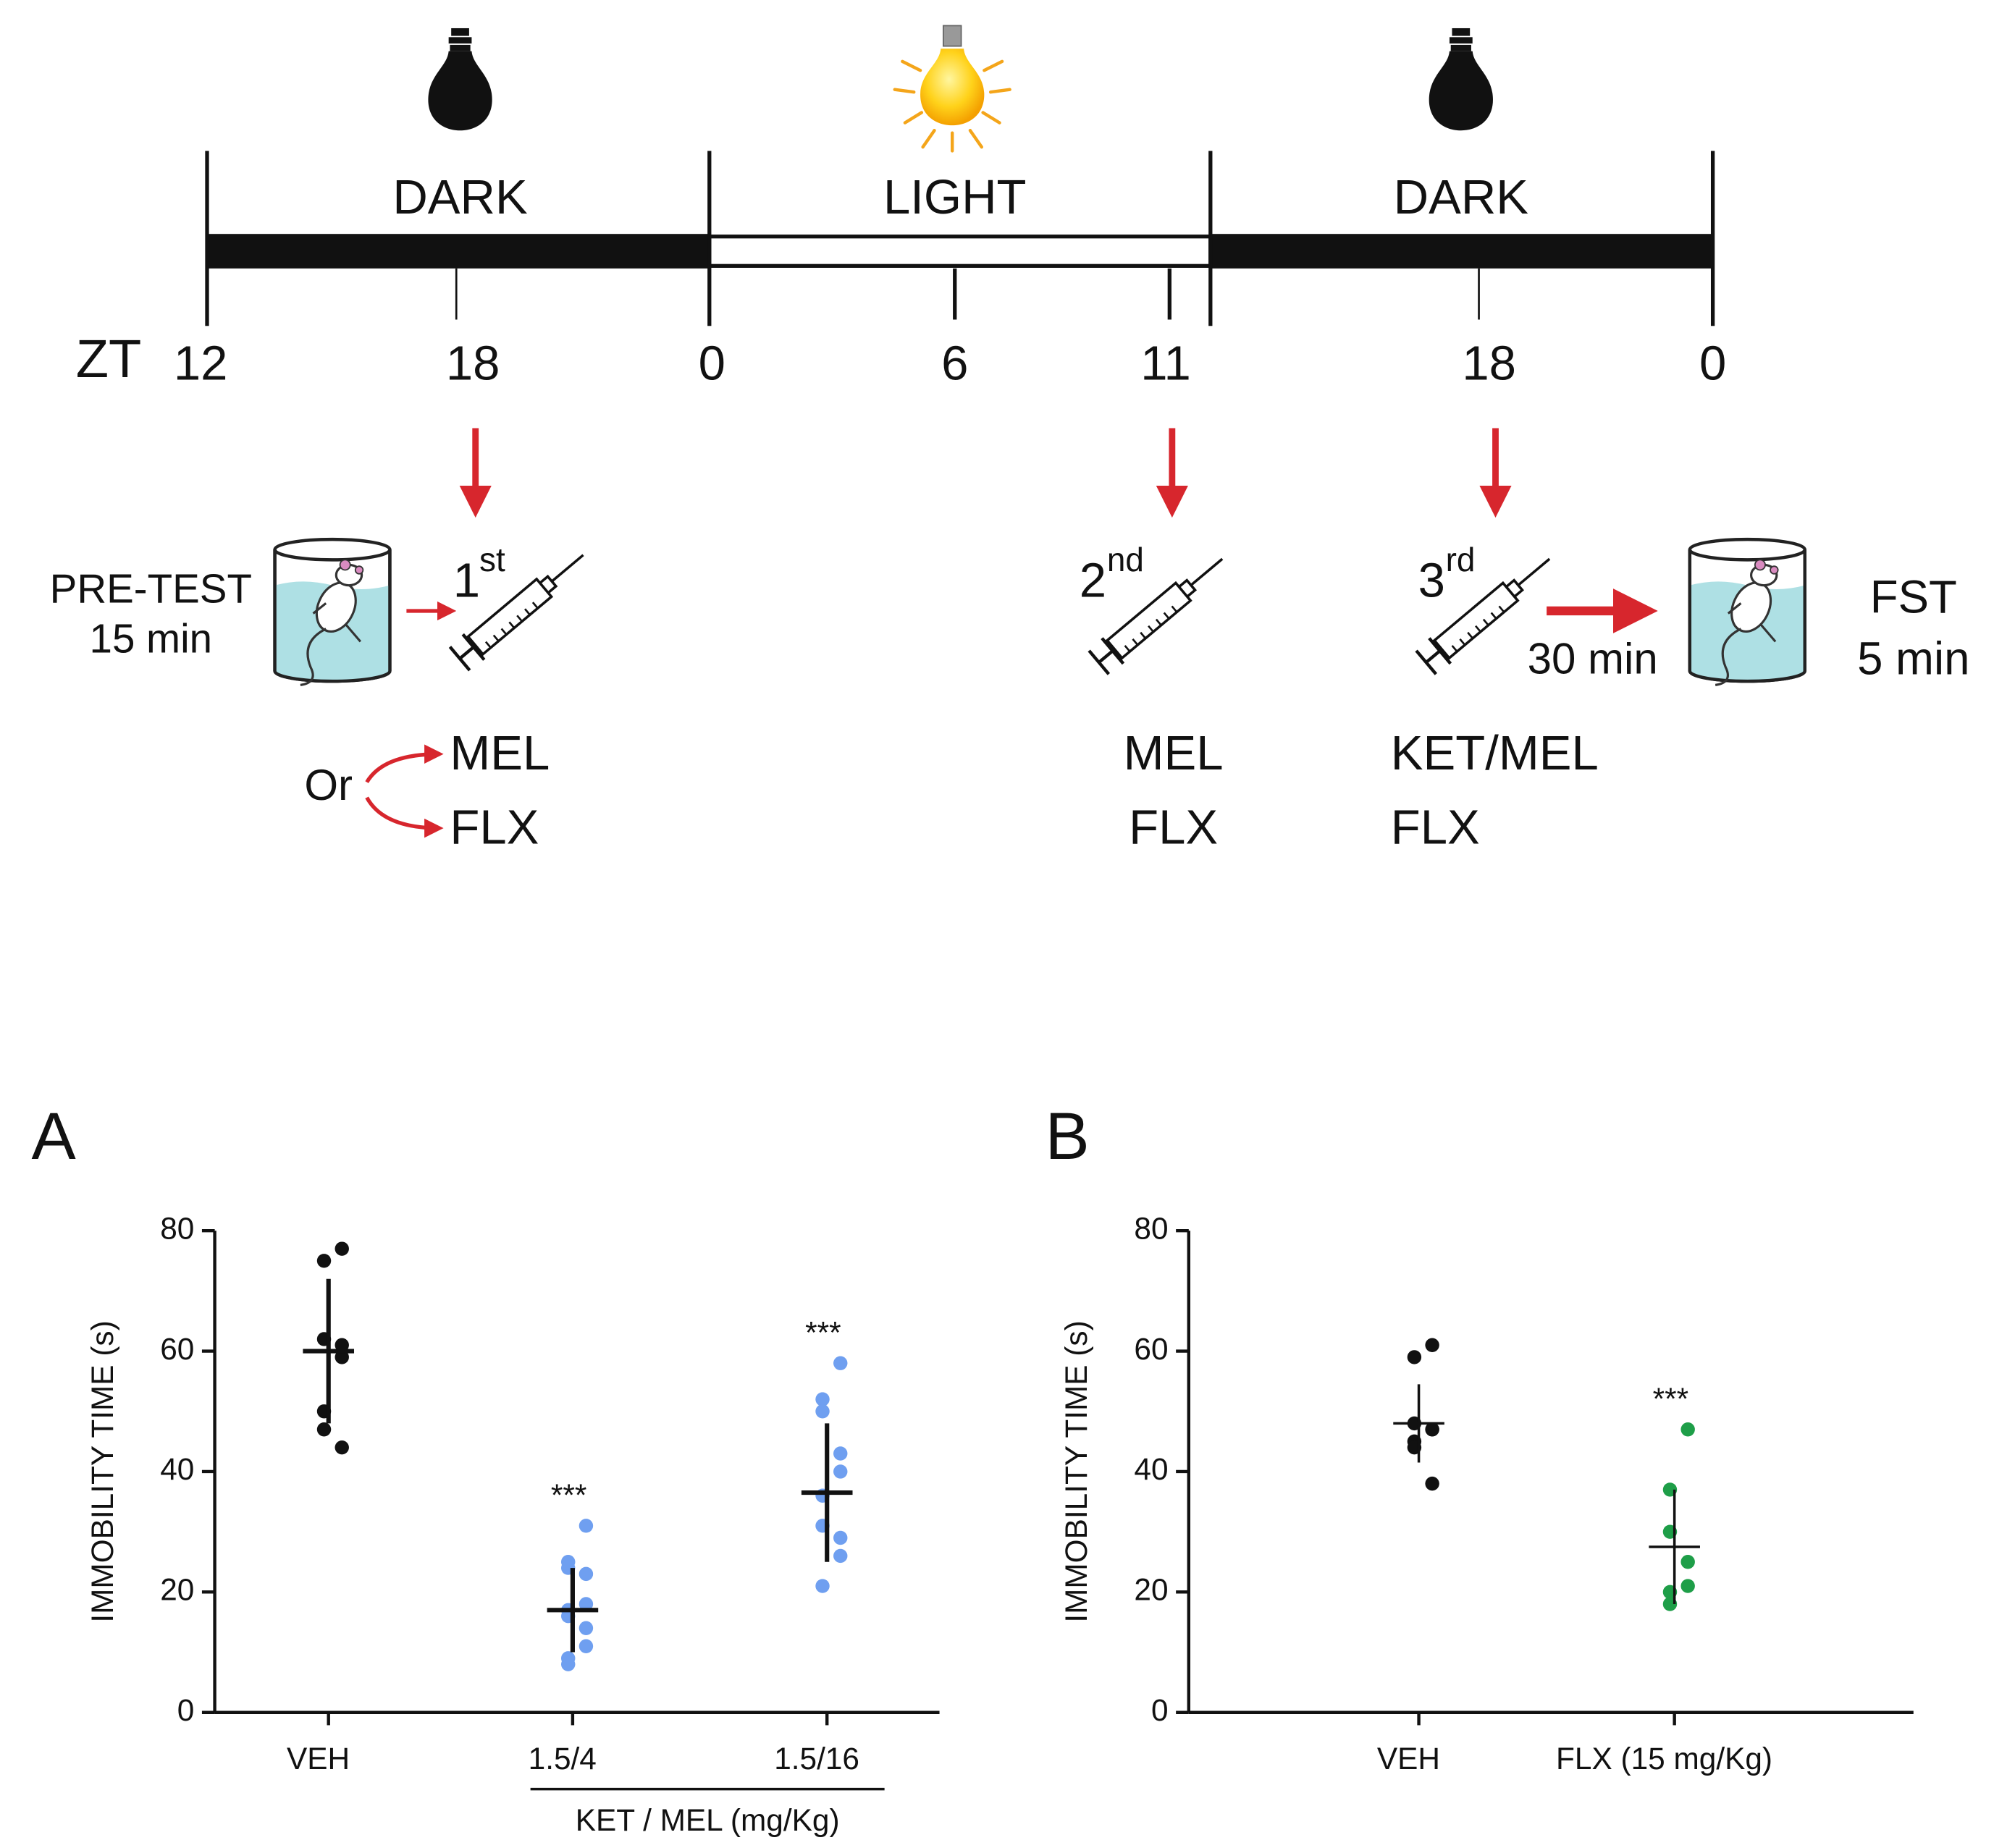  I want to click on injection-suffix: st, so click(492, 559).